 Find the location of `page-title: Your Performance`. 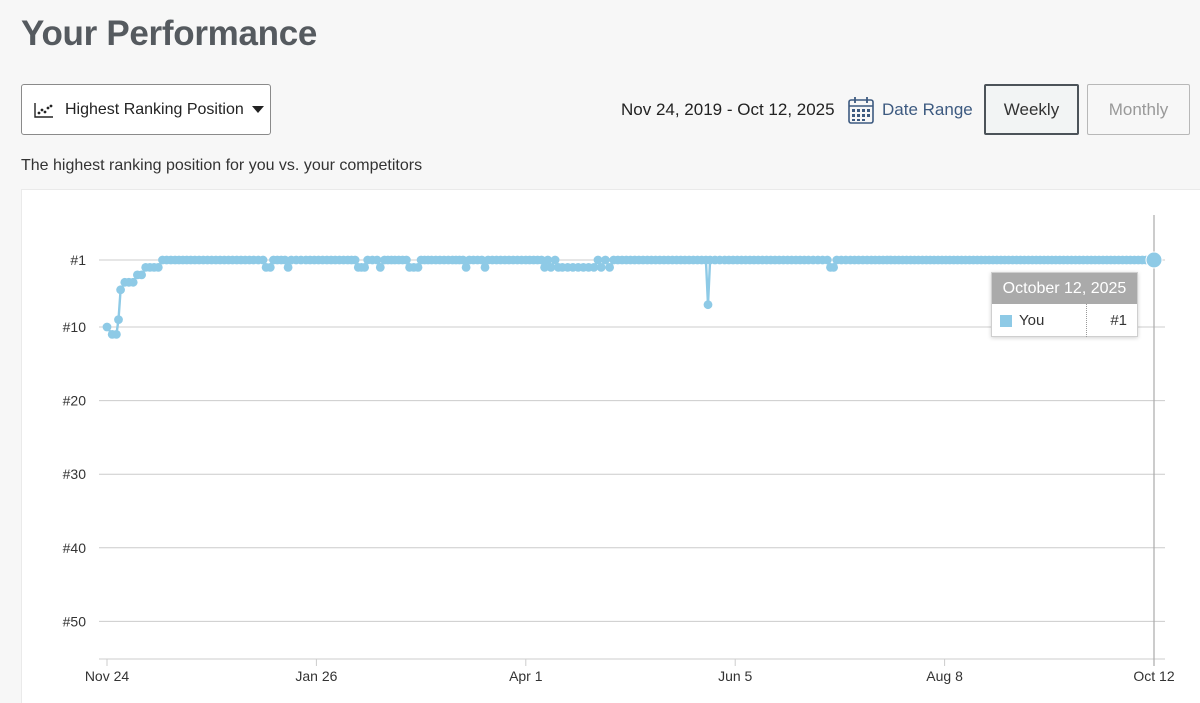

page-title: Your Performance is located at coordinates (169, 33).